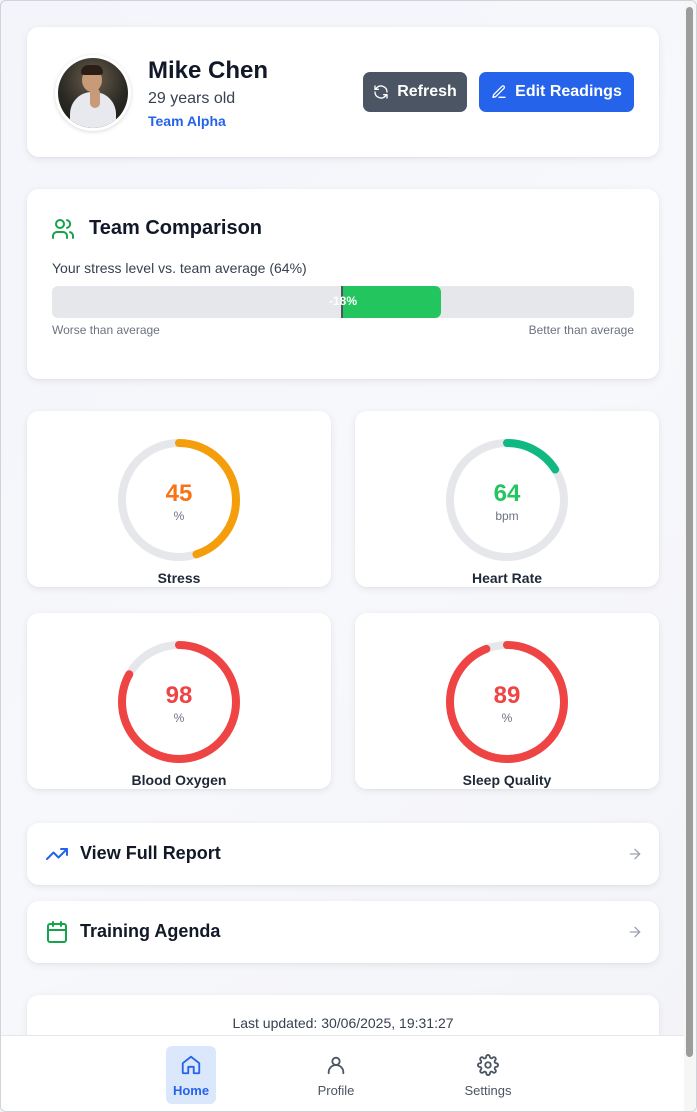 The image size is (697, 1112). I want to click on sleep-quality-unit: %, so click(507, 718).